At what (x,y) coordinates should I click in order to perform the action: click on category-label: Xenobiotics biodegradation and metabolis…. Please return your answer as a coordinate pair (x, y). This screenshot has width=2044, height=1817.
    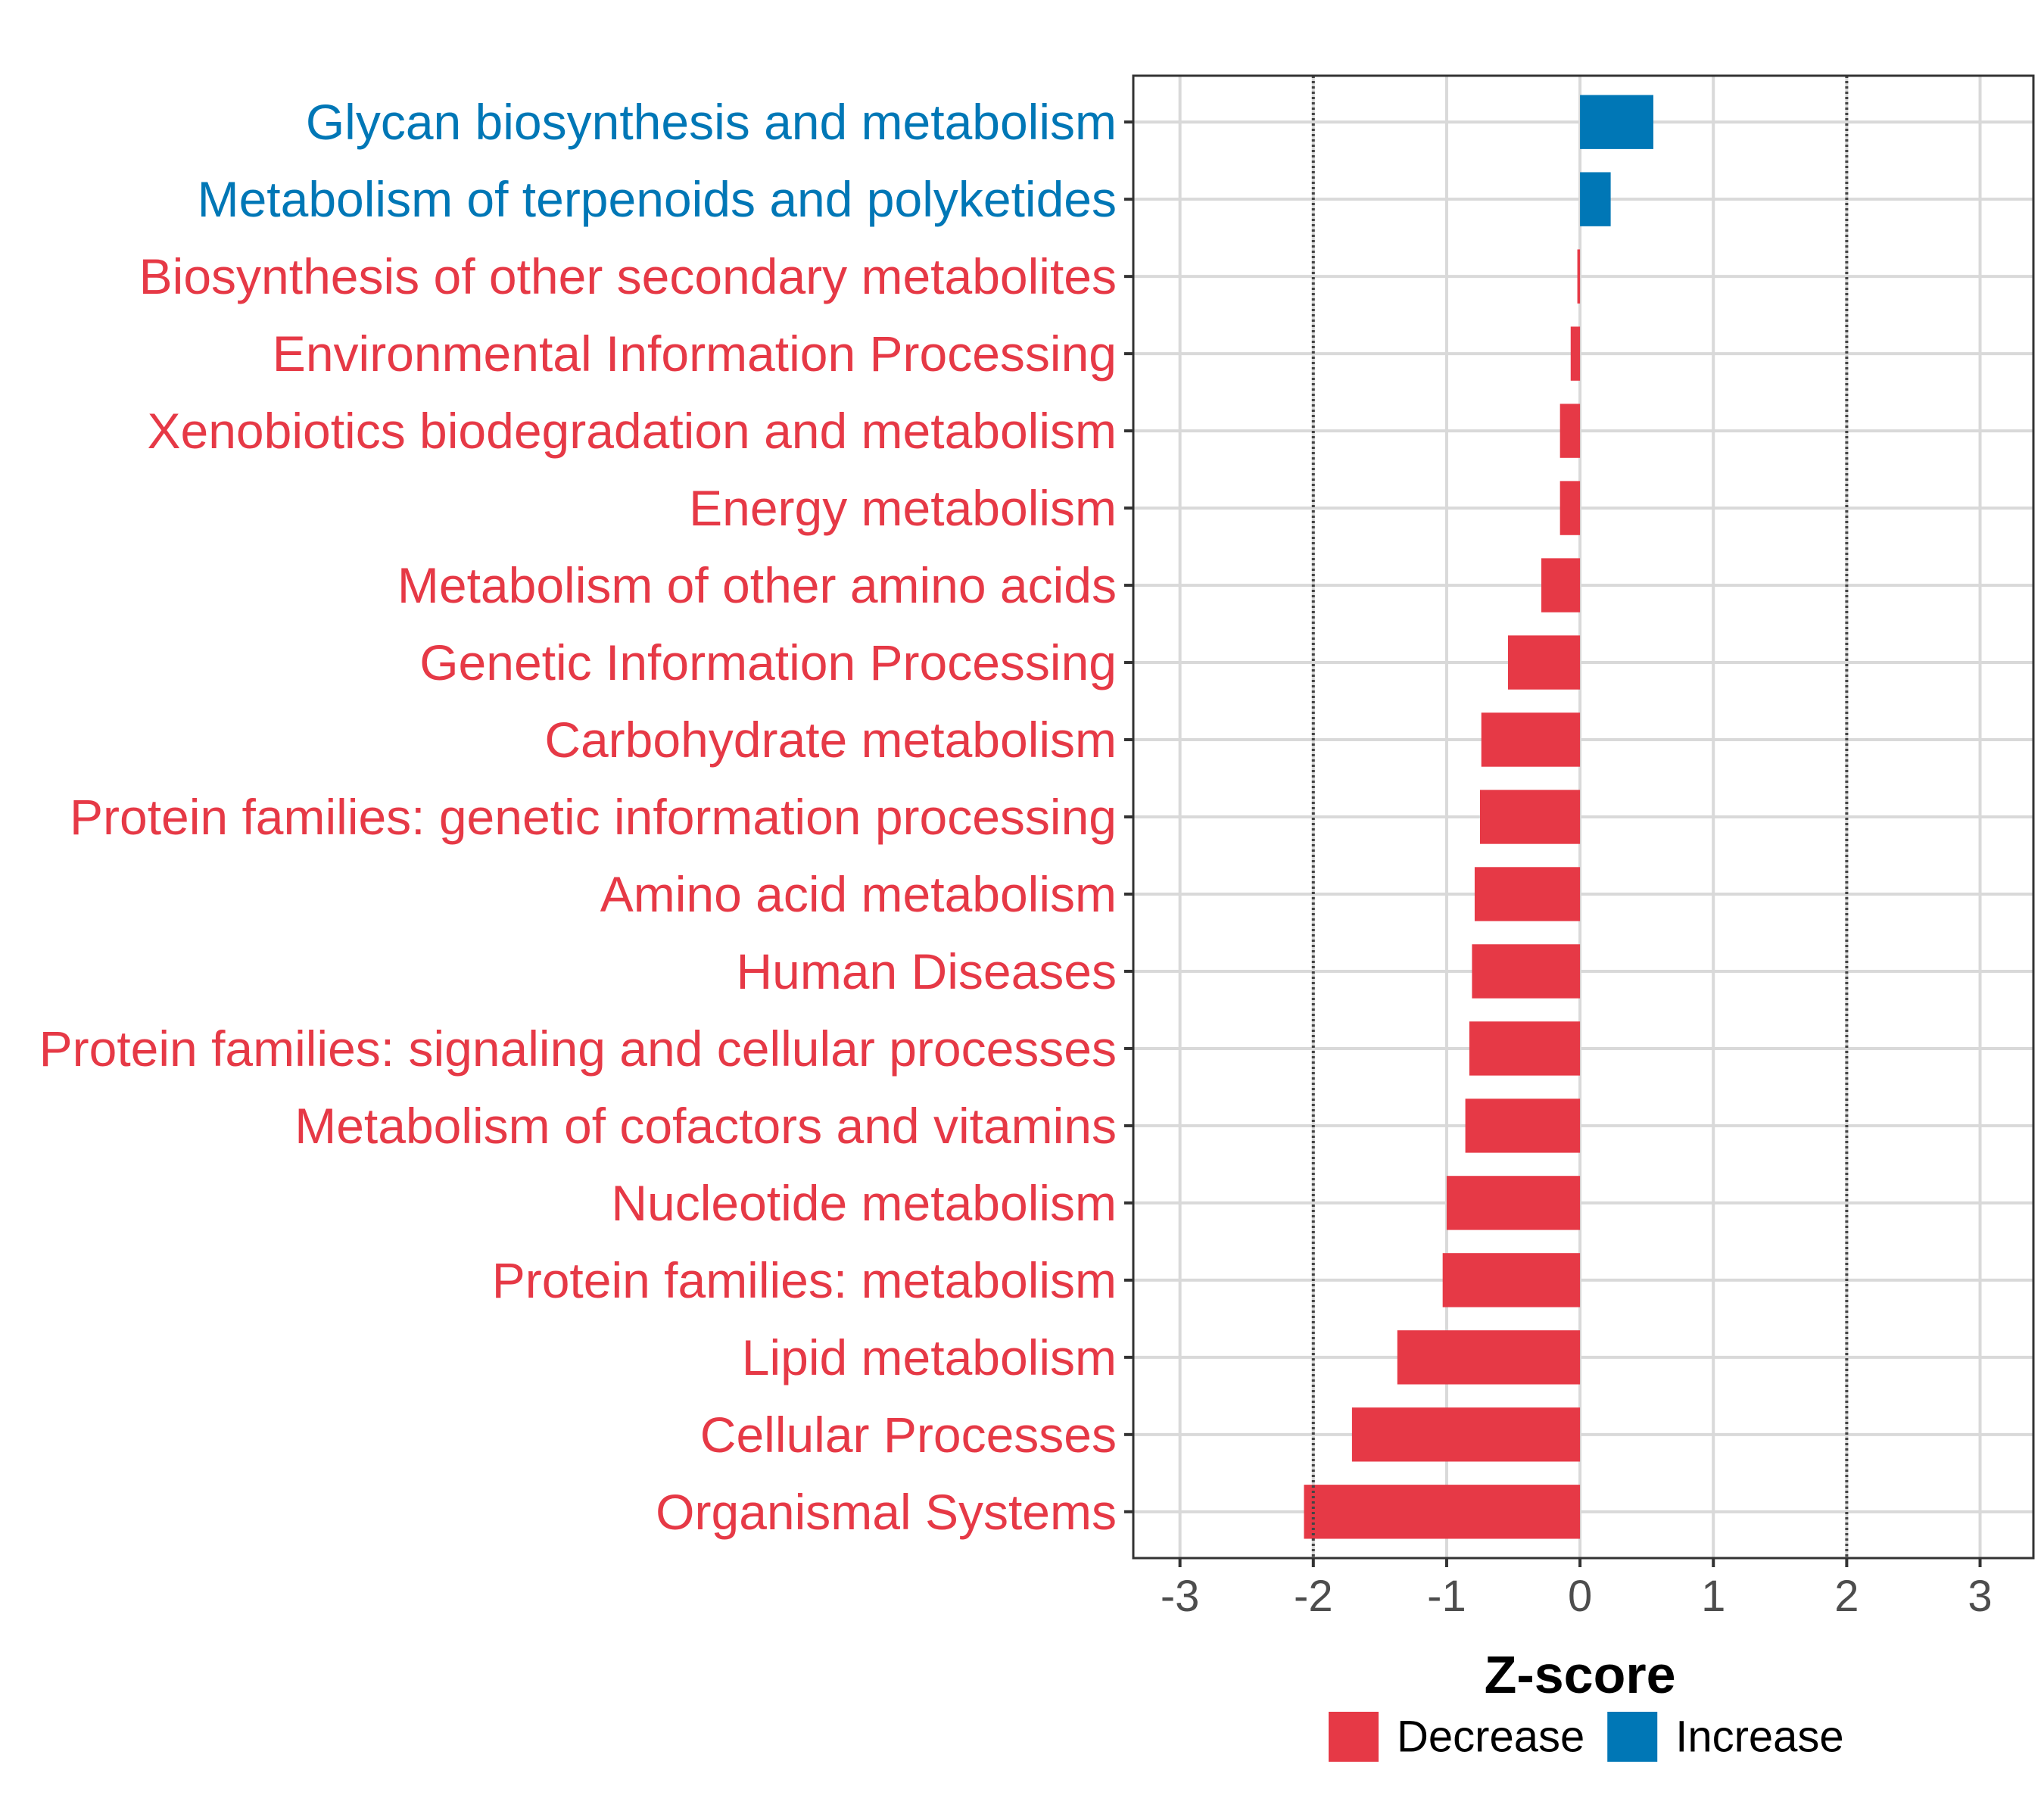
    Looking at the image, I should click on (632, 431).